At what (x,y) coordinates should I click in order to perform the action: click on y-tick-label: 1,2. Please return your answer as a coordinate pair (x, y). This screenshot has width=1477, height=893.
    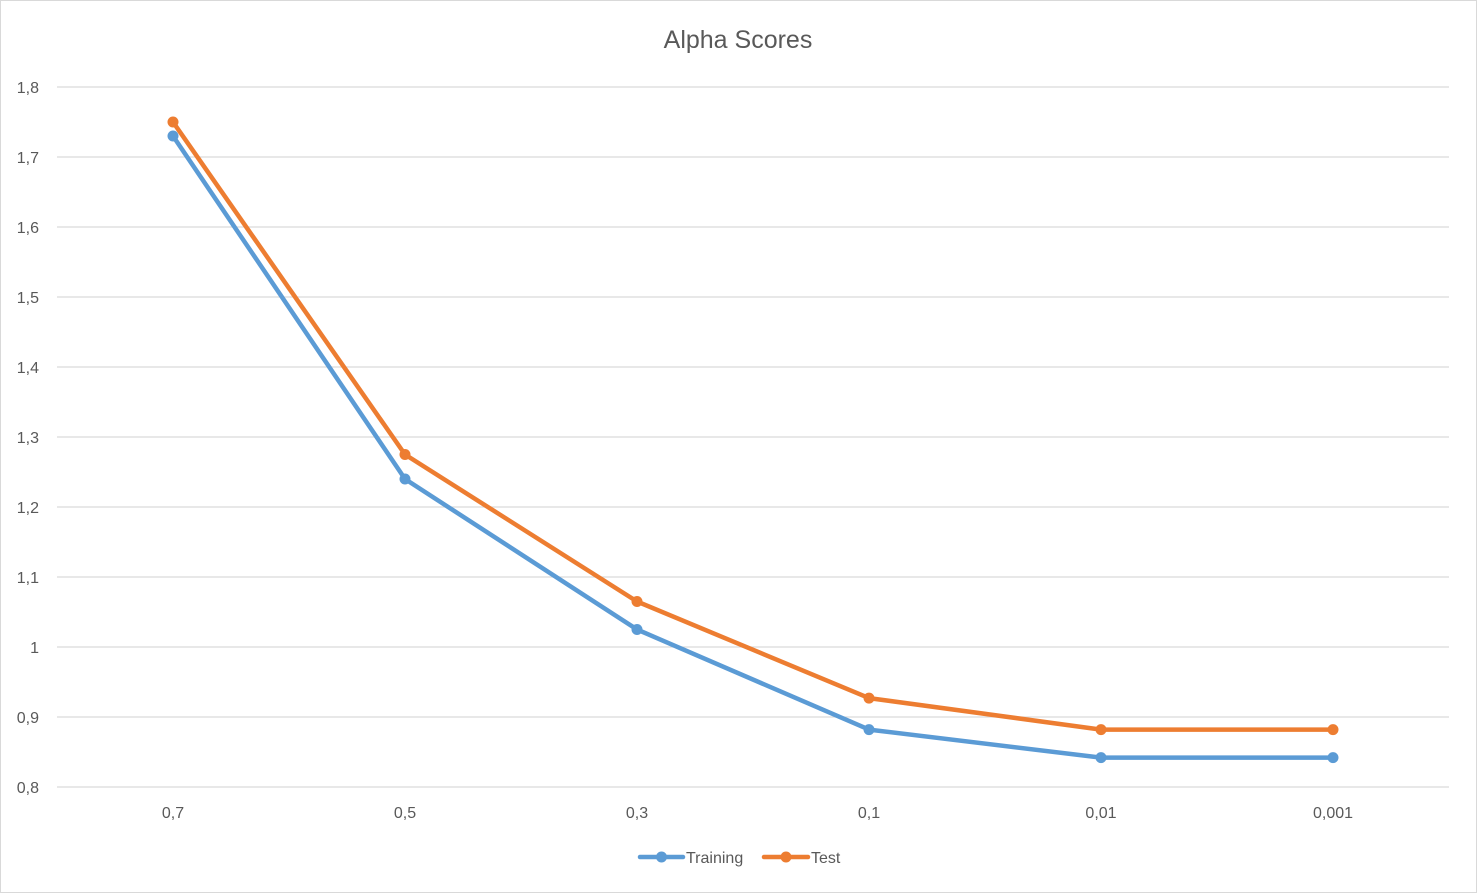
    Looking at the image, I should click on (28, 508).